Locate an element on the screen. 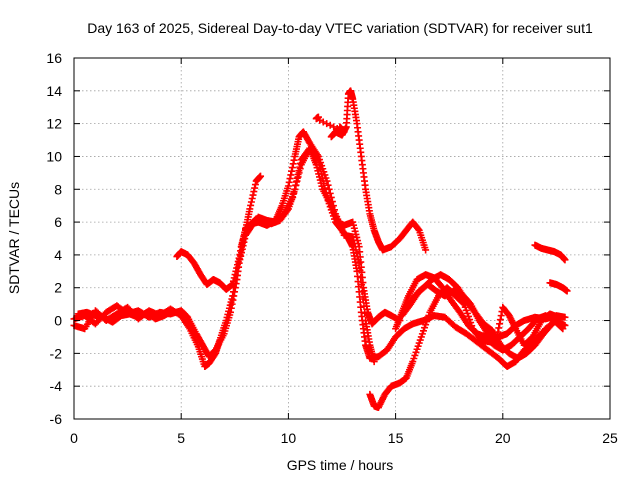 The image size is (640, 480). x-tick-label: 15 is located at coordinates (396, 438).